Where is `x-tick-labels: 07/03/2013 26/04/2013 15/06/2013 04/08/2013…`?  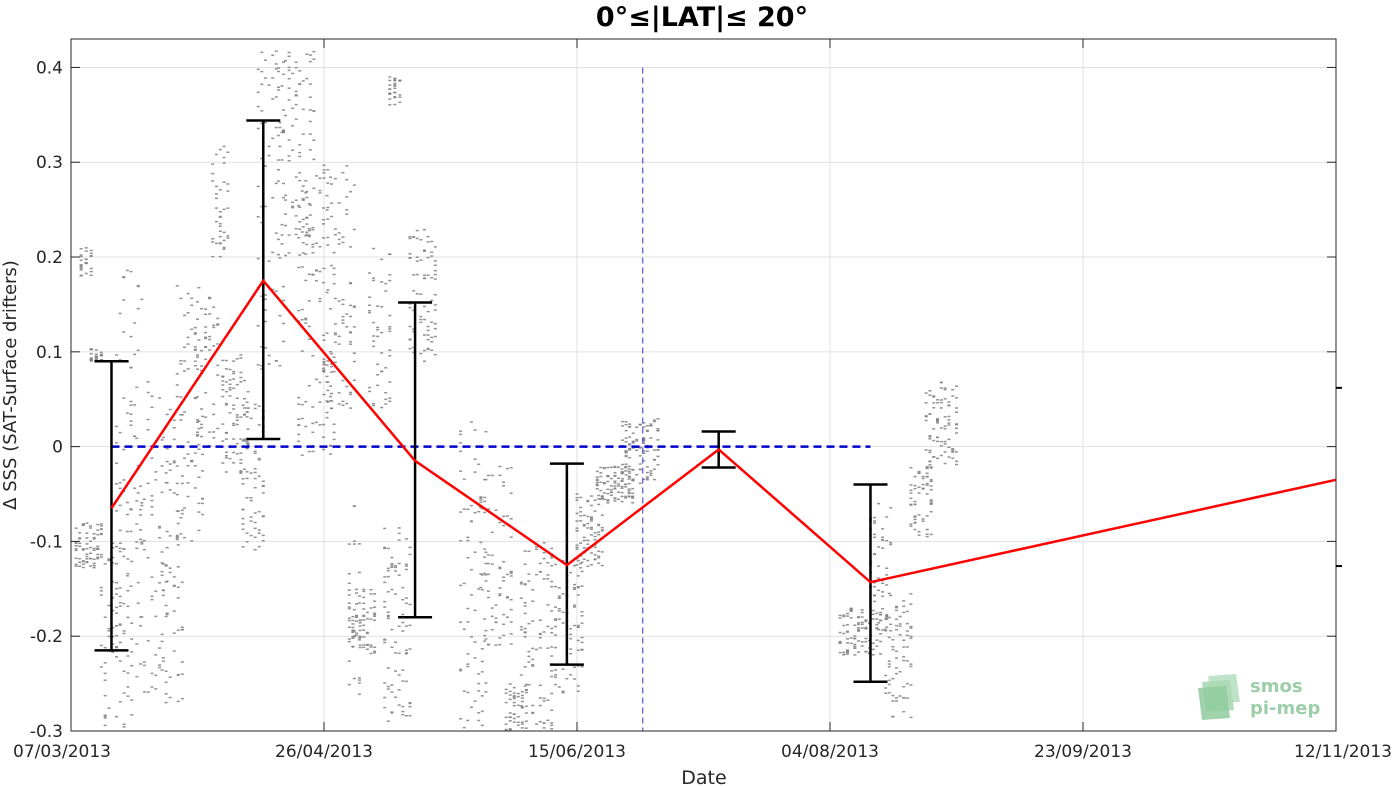
x-tick-labels: 07/03/2013 26/04/2013 15/06/2013 04/08/2013… is located at coordinates (702, 752).